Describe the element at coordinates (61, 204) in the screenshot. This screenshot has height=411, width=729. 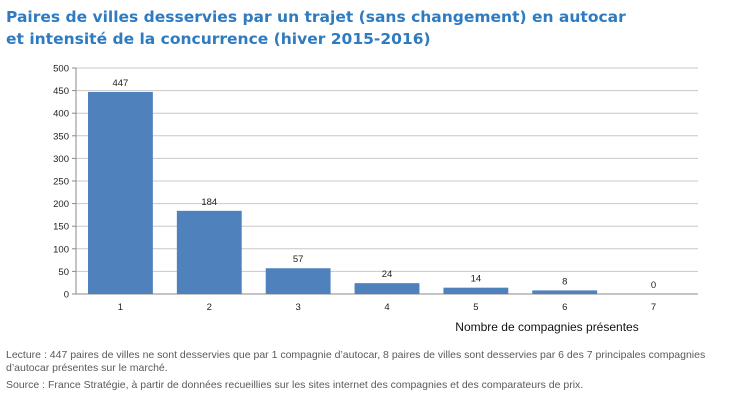
I see `y-tick-label: 200` at that location.